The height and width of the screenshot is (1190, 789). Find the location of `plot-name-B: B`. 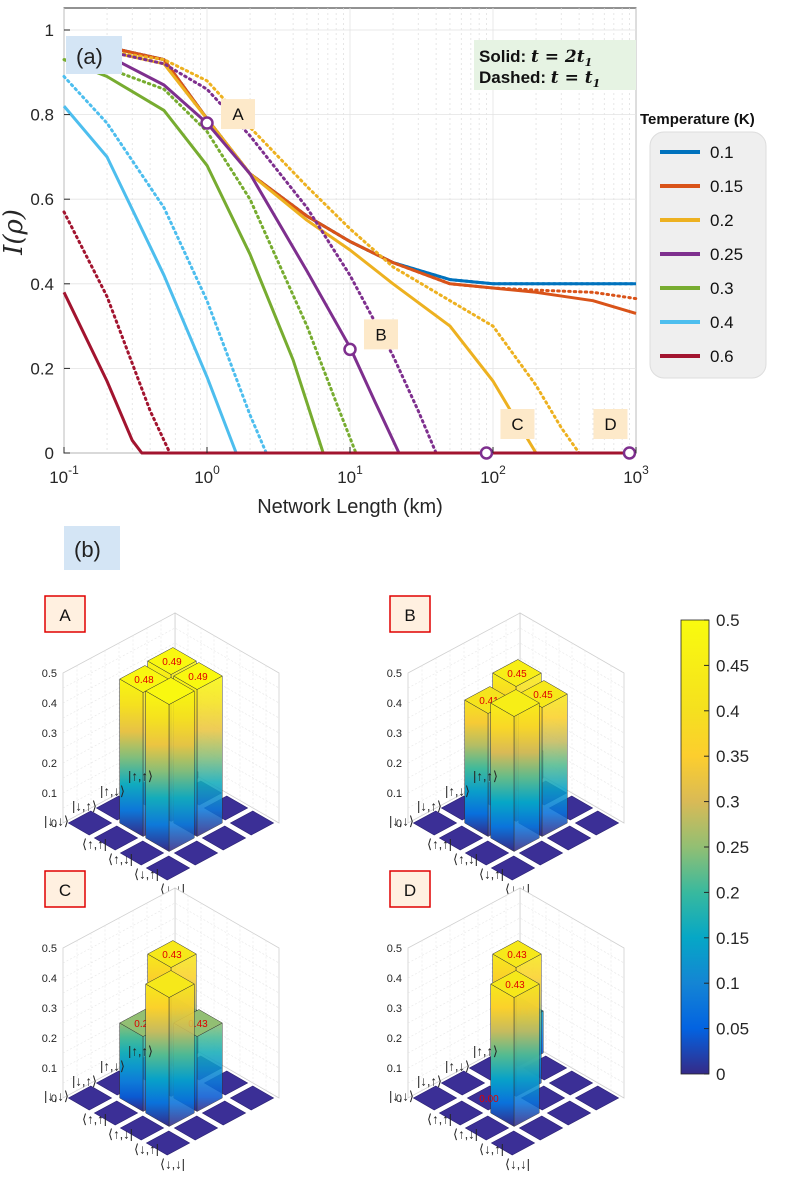

plot-name-B: B is located at coordinates (409, 615).